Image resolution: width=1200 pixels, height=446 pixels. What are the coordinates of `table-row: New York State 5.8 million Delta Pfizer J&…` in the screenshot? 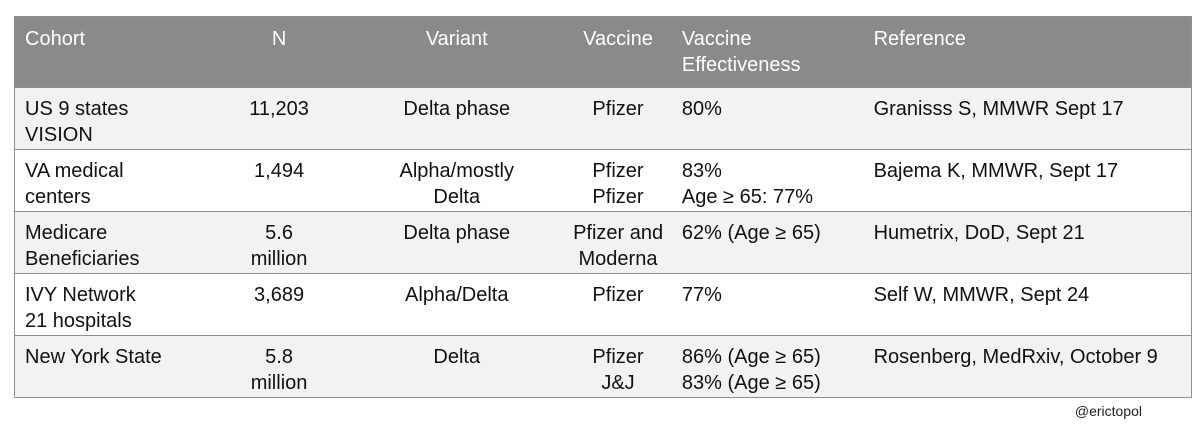 It's located at (603, 366).